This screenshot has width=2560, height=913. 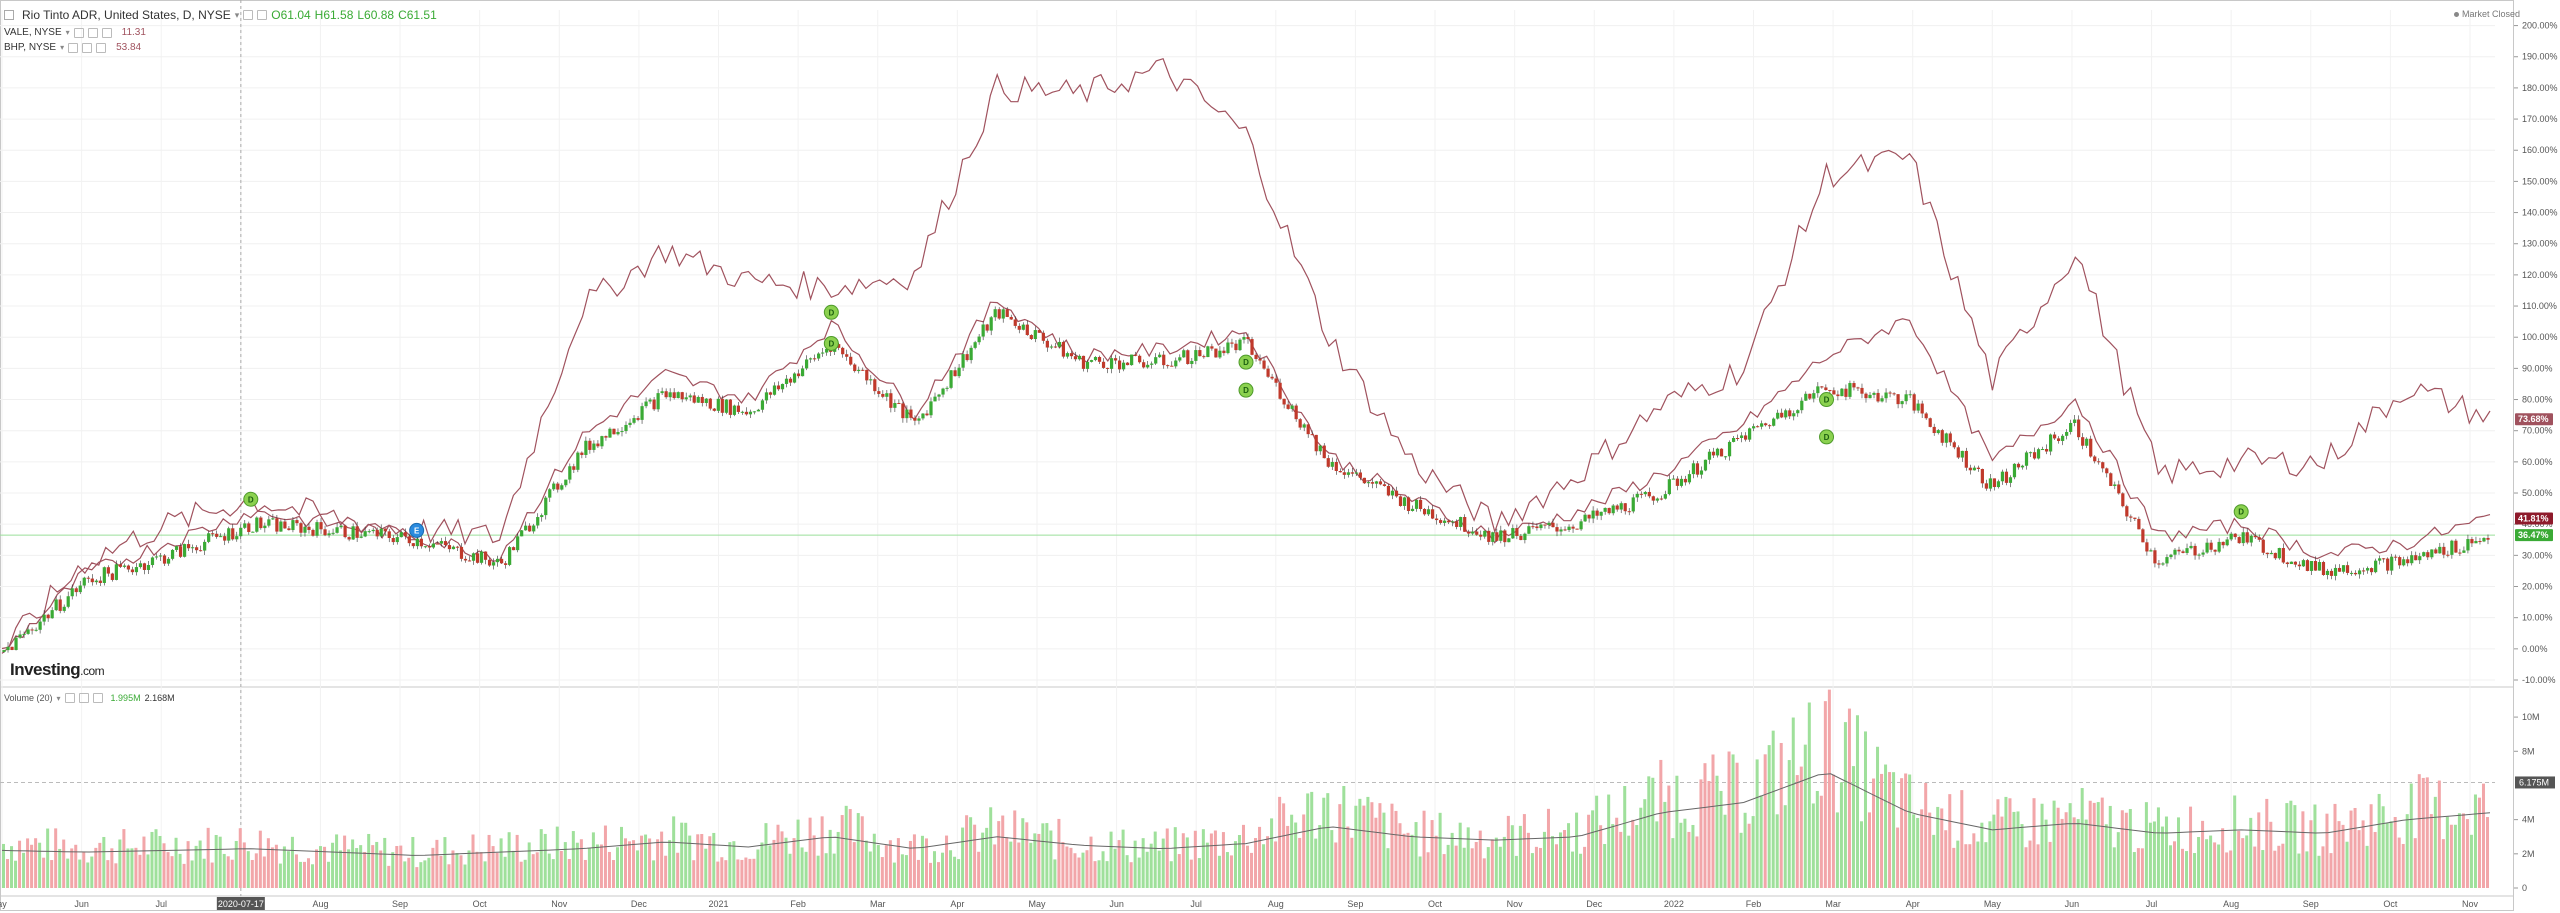 What do you see at coordinates (9, 15) in the screenshot?
I see `collapse-icon` at bounding box center [9, 15].